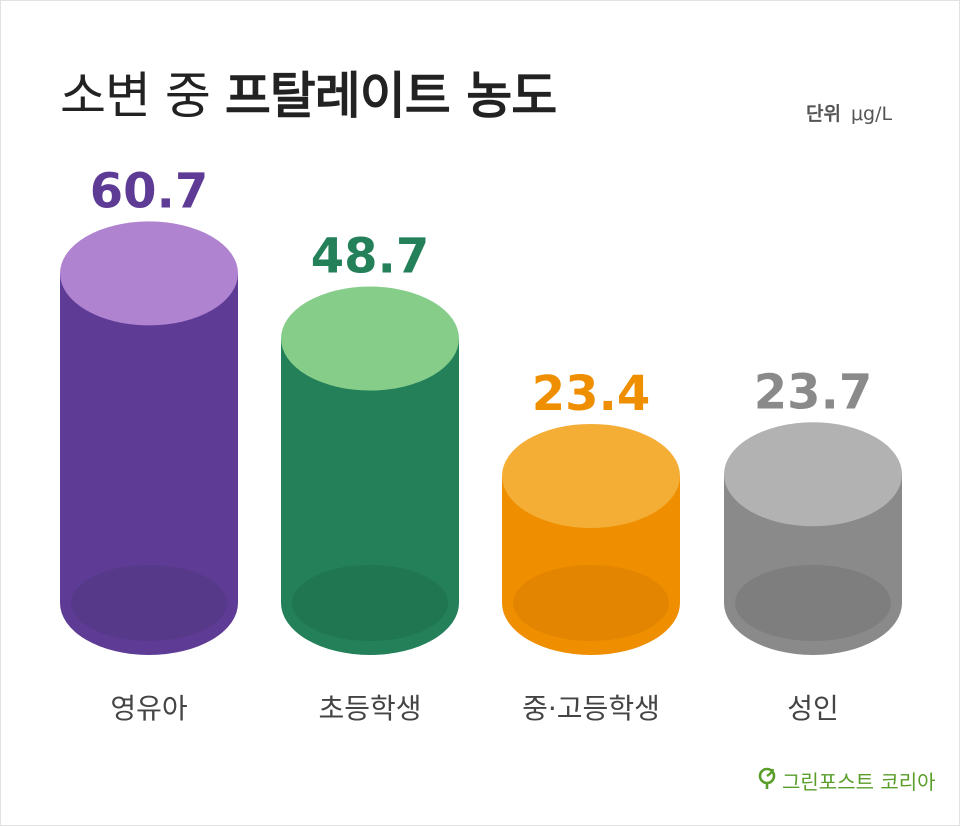  I want to click on brand-name: 그린포스트 코리아, so click(859, 782).